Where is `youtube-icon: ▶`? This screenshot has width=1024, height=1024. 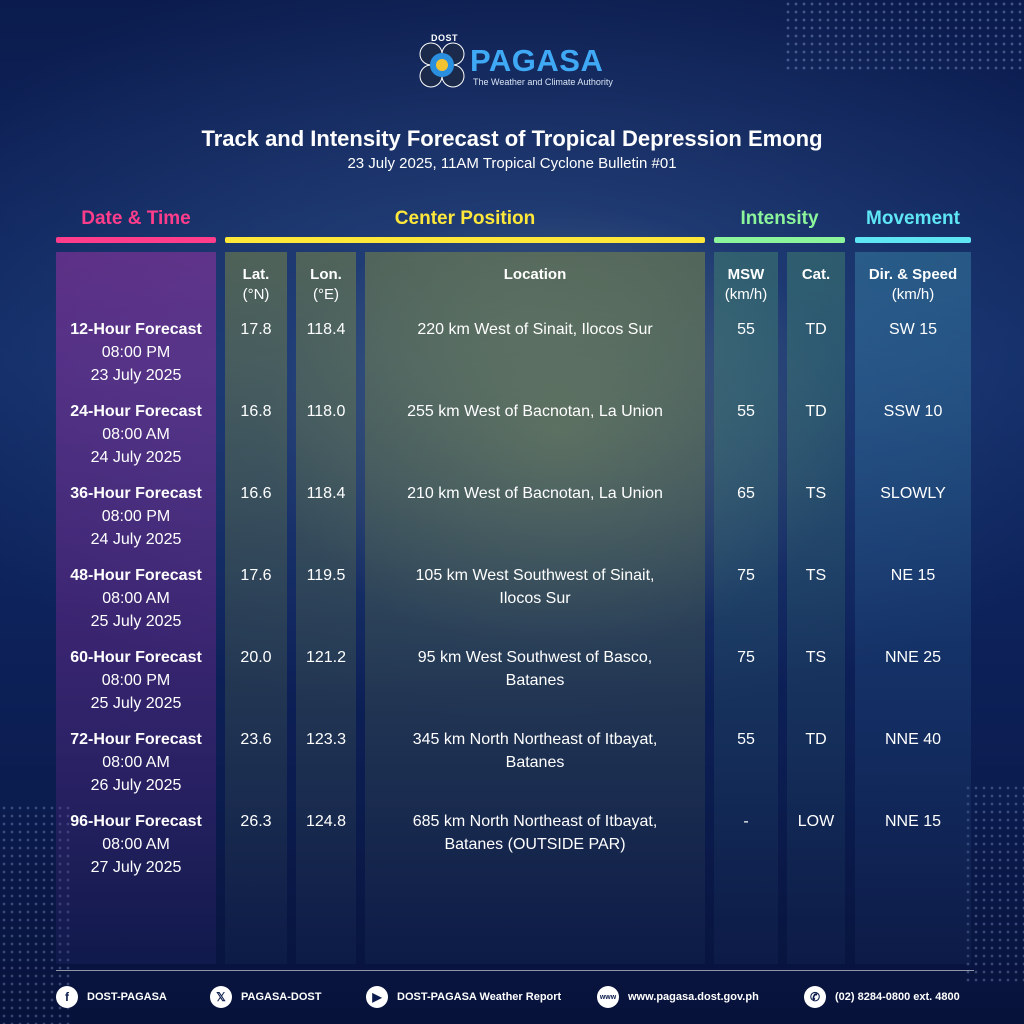 youtube-icon: ▶ is located at coordinates (377, 997).